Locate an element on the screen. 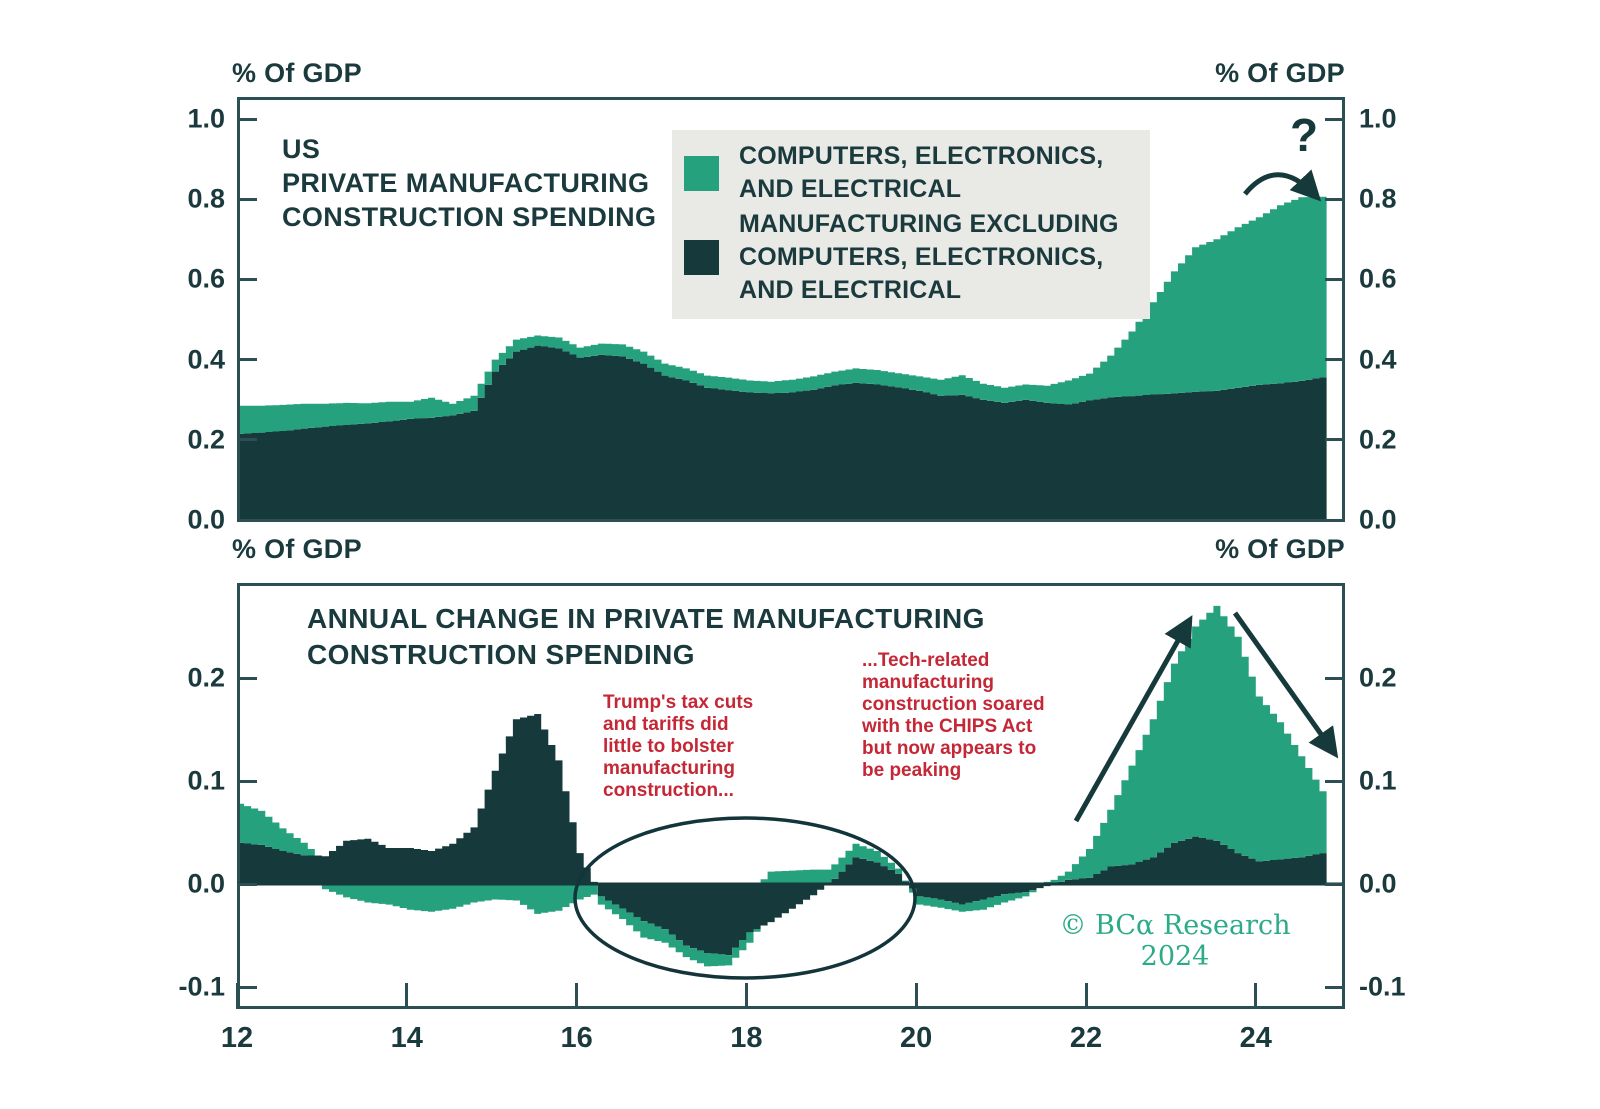  x-tick-label: 22 is located at coordinates (1086, 1038).